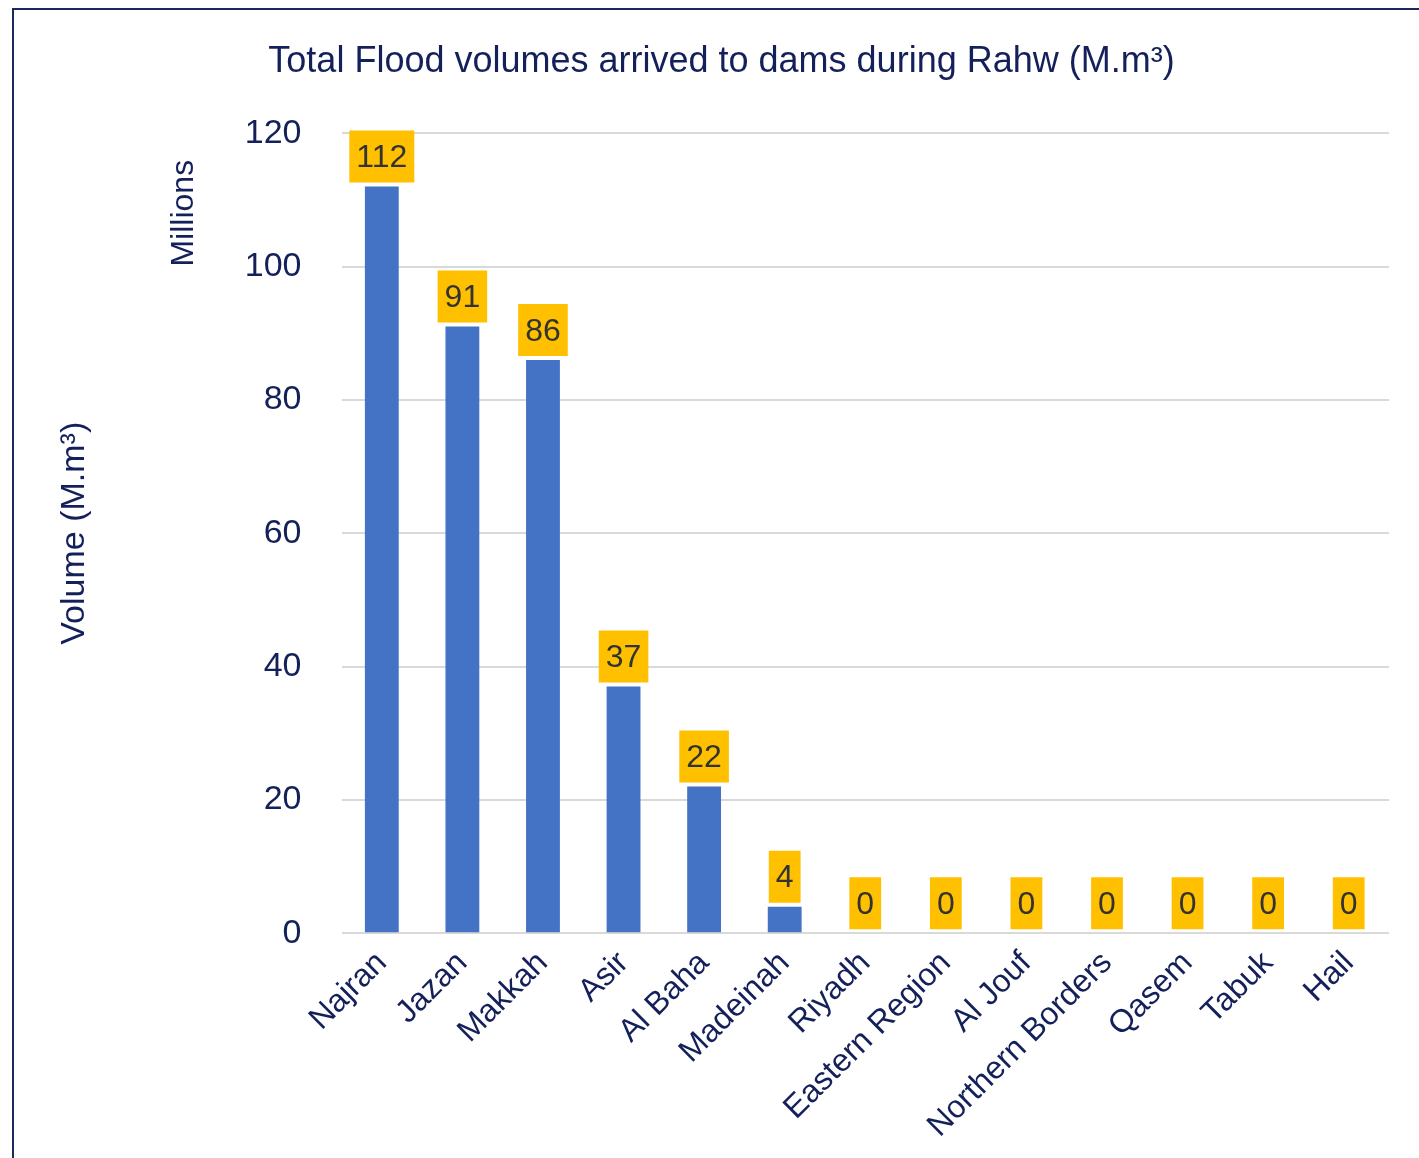 This screenshot has width=1419, height=1158. I want to click on y-tick-label: 100, so click(273, 263).